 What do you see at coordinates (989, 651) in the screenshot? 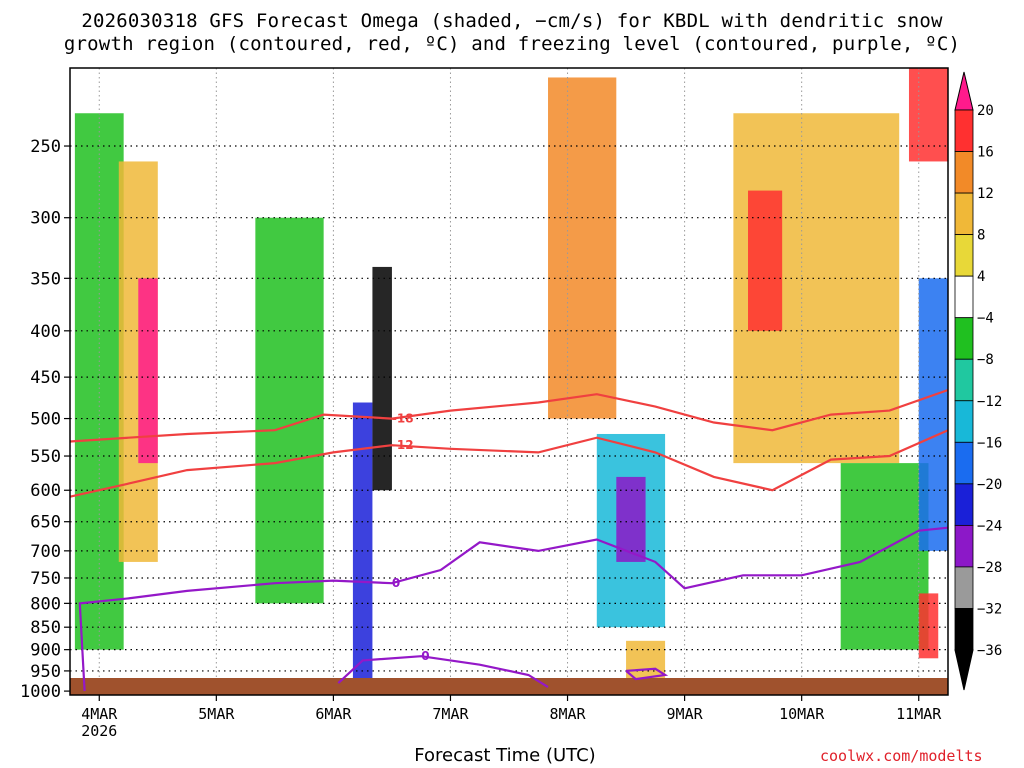
I see `colorbar-label-13: −36` at bounding box center [989, 651].